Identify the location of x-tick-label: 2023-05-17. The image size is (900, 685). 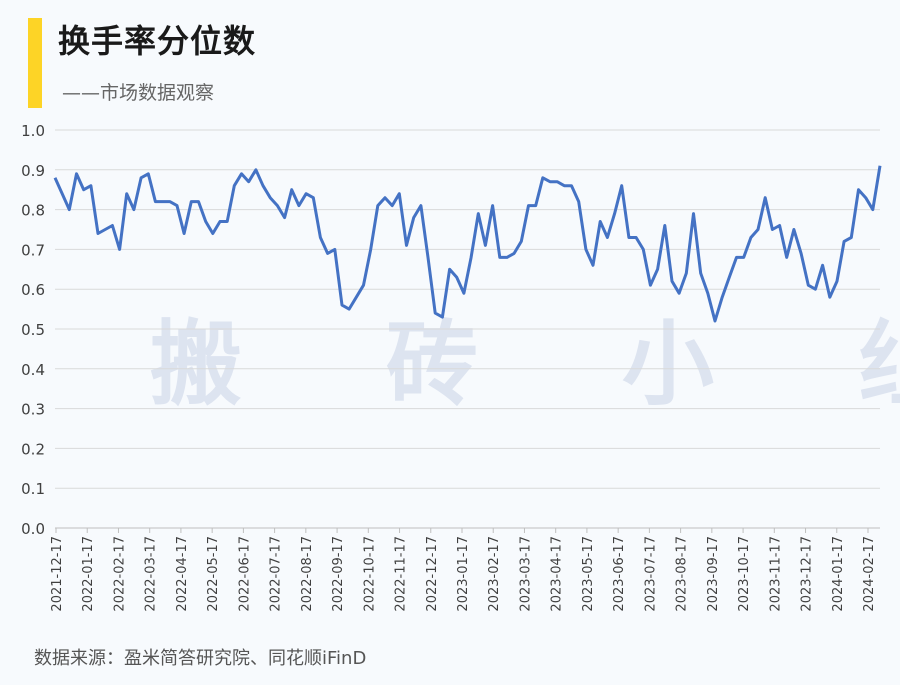
(588, 574).